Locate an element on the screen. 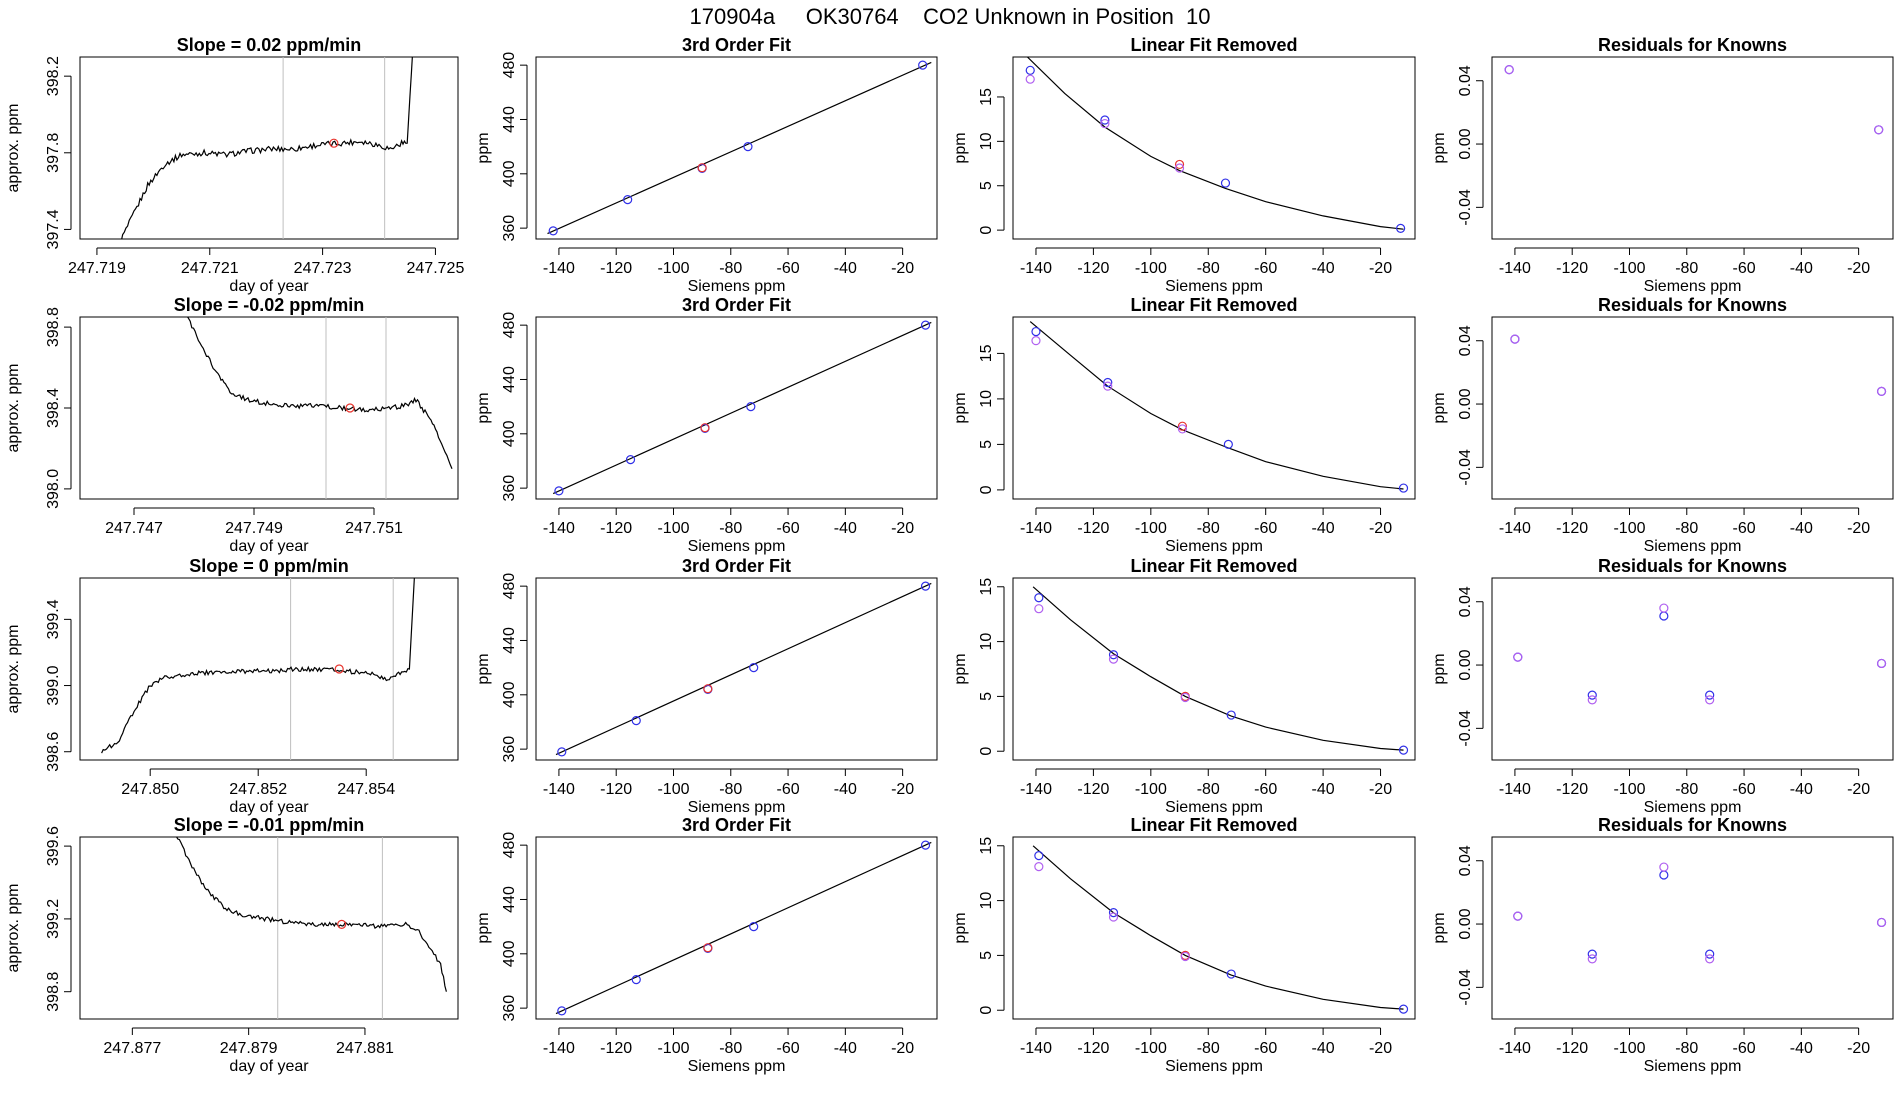 The height and width of the screenshot is (1100, 1900). y-tick-label: 398.8 is located at coordinates (53, 992).